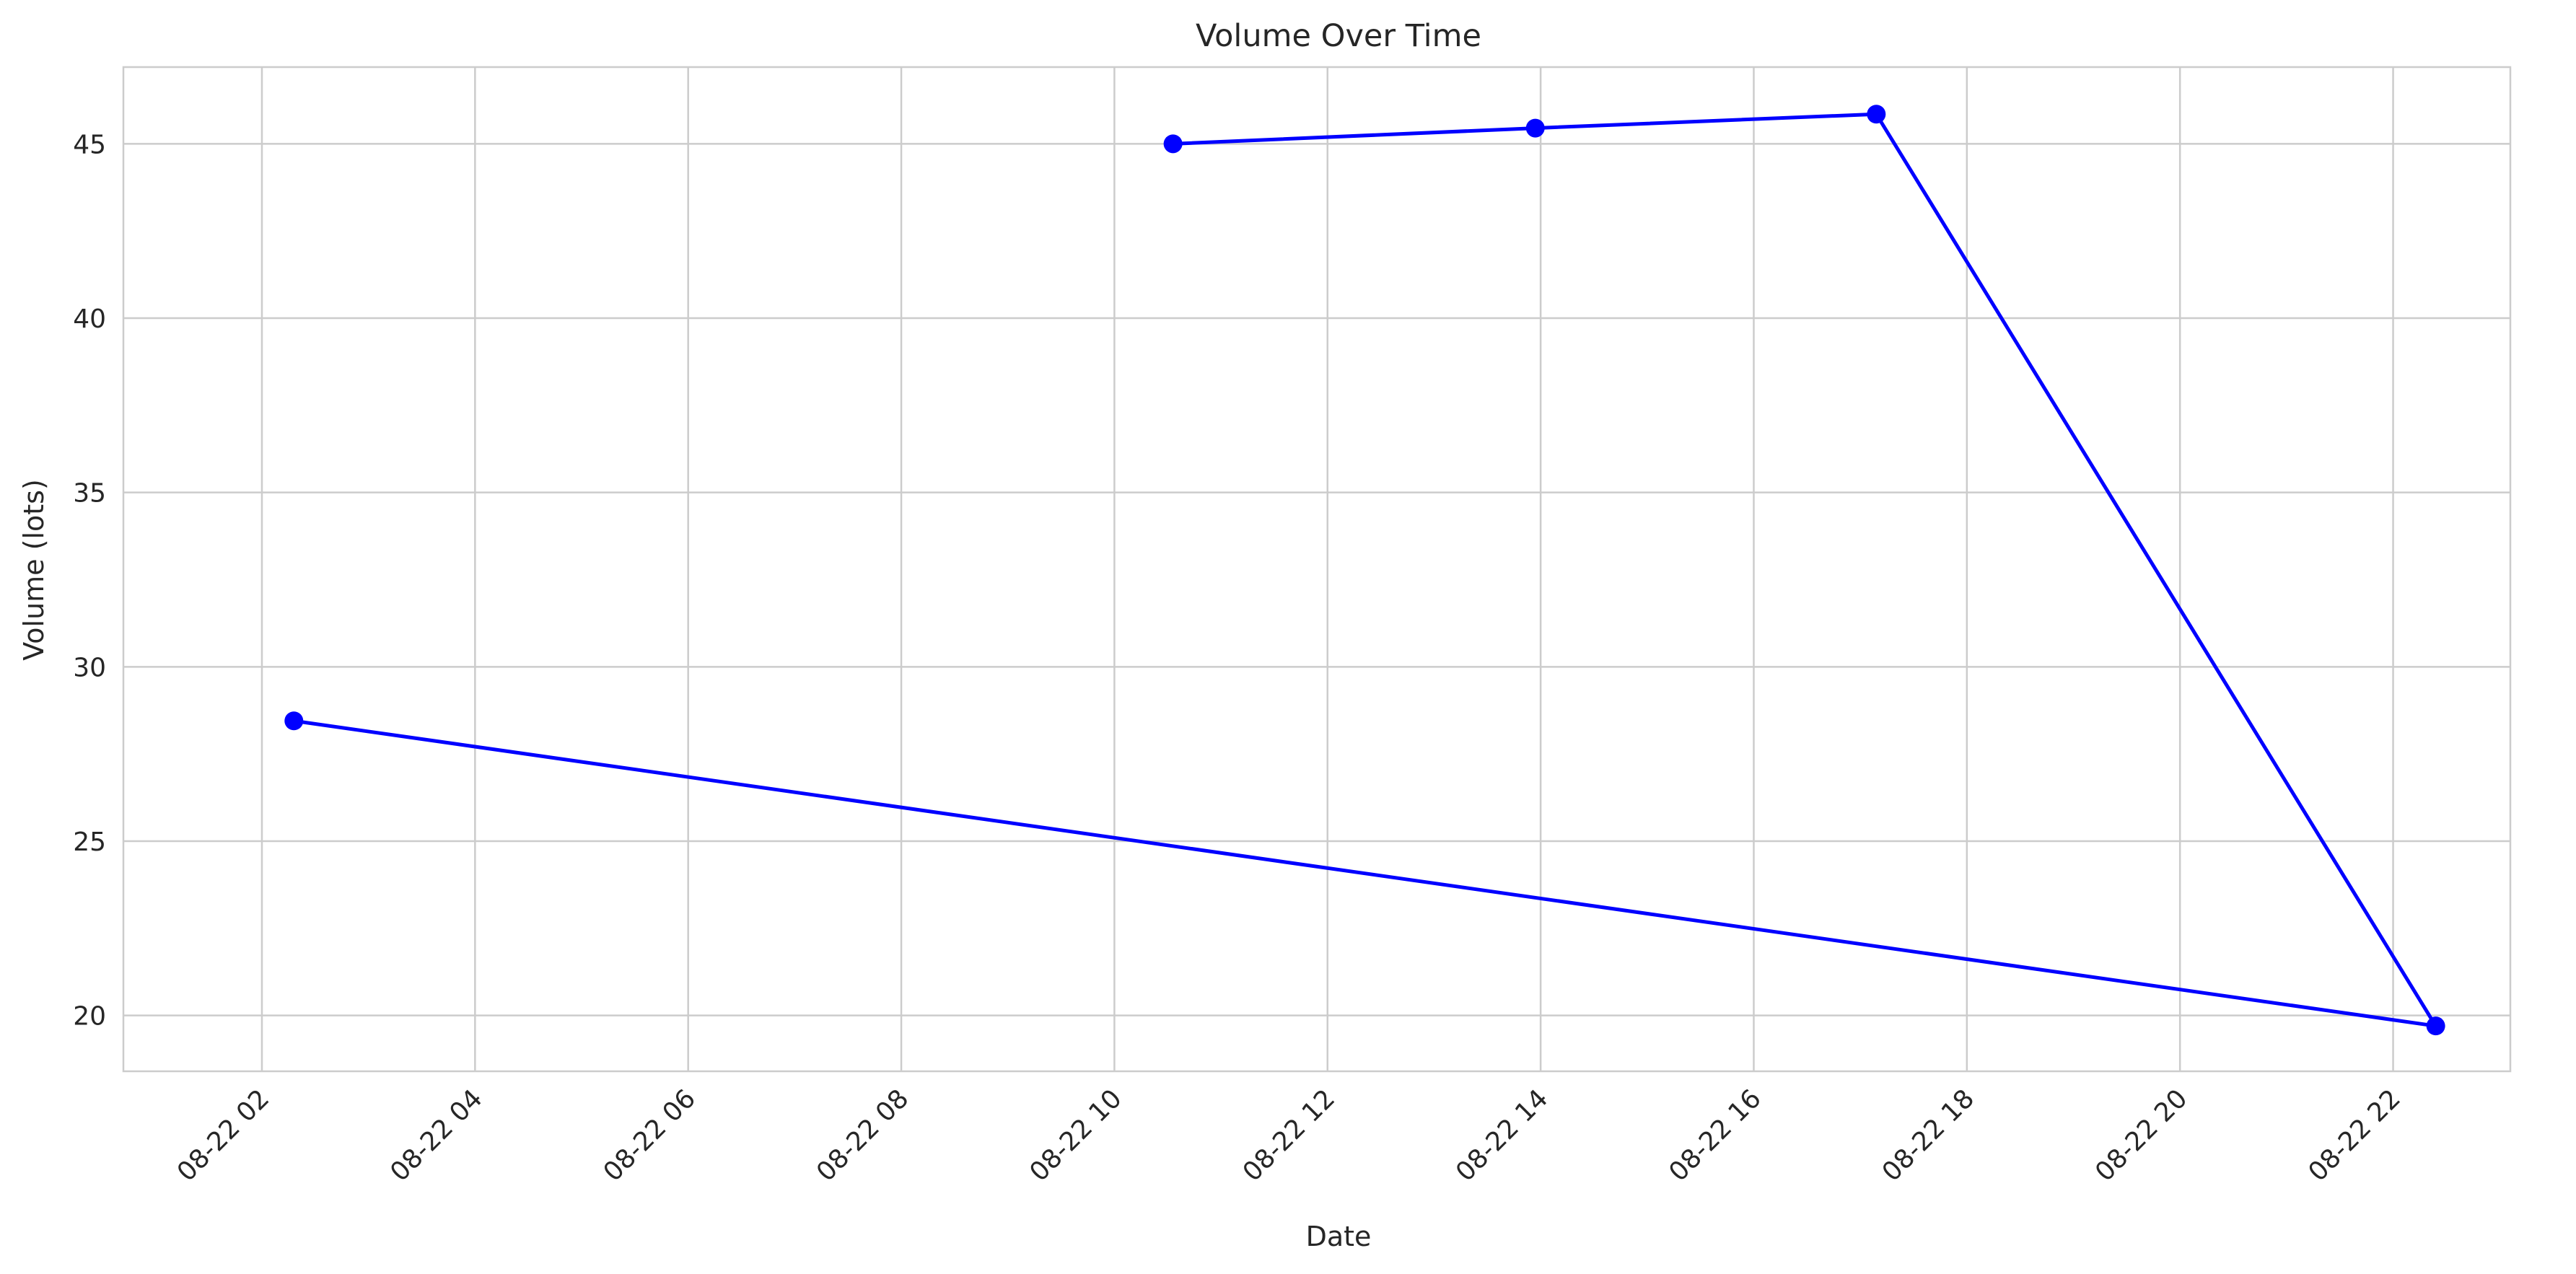 This screenshot has height=1274, width=2576. I want to click on x-tick-label: 08-22 06, so click(649, 1136).